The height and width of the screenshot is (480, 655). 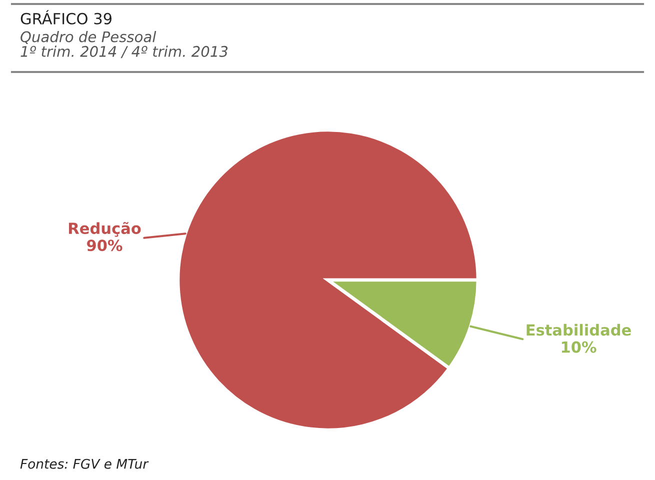 What do you see at coordinates (124, 44) in the screenshot?
I see `chart-subtitle: Quadro de Pessoal 1º trim. 2014 / 4º trim. 2013` at bounding box center [124, 44].